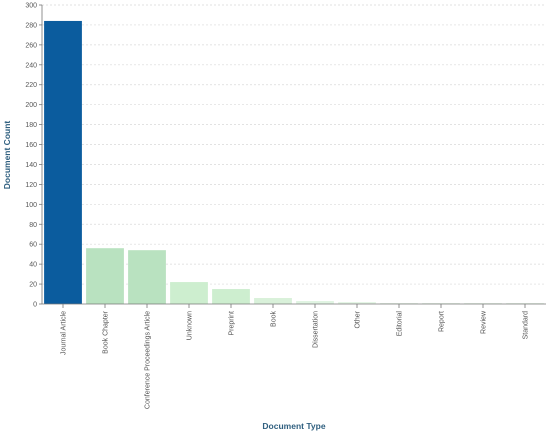 This screenshot has width=550, height=435. I want to click on y-tick-label: 100, so click(31, 205).